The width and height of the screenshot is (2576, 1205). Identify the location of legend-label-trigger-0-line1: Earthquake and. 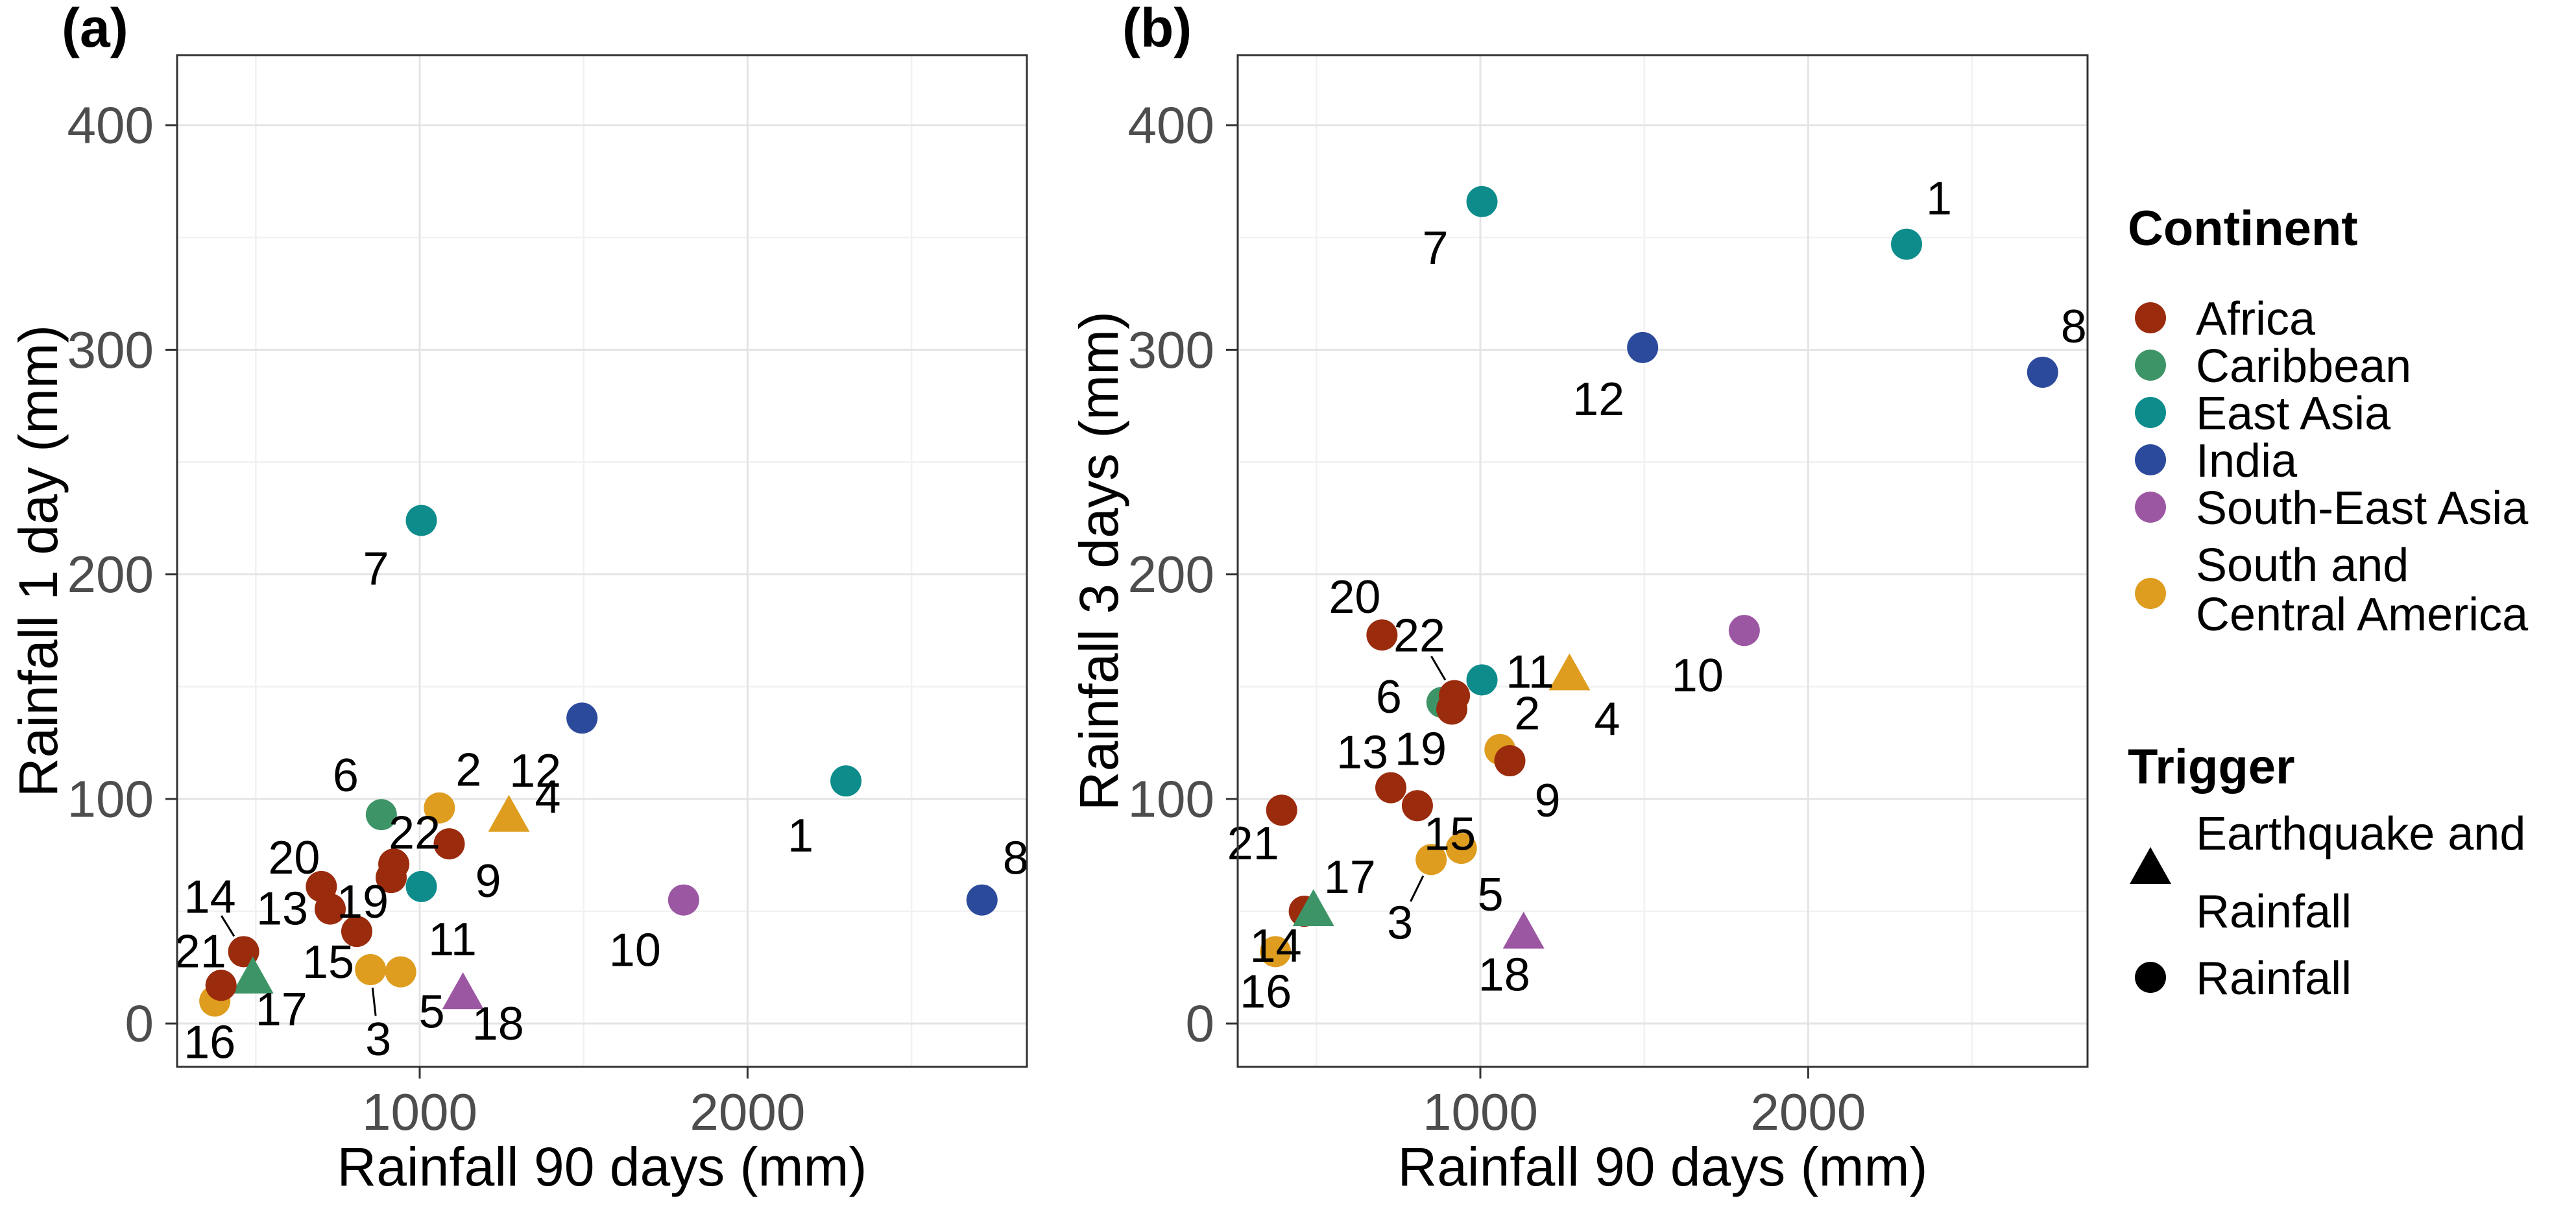
(2360, 834).